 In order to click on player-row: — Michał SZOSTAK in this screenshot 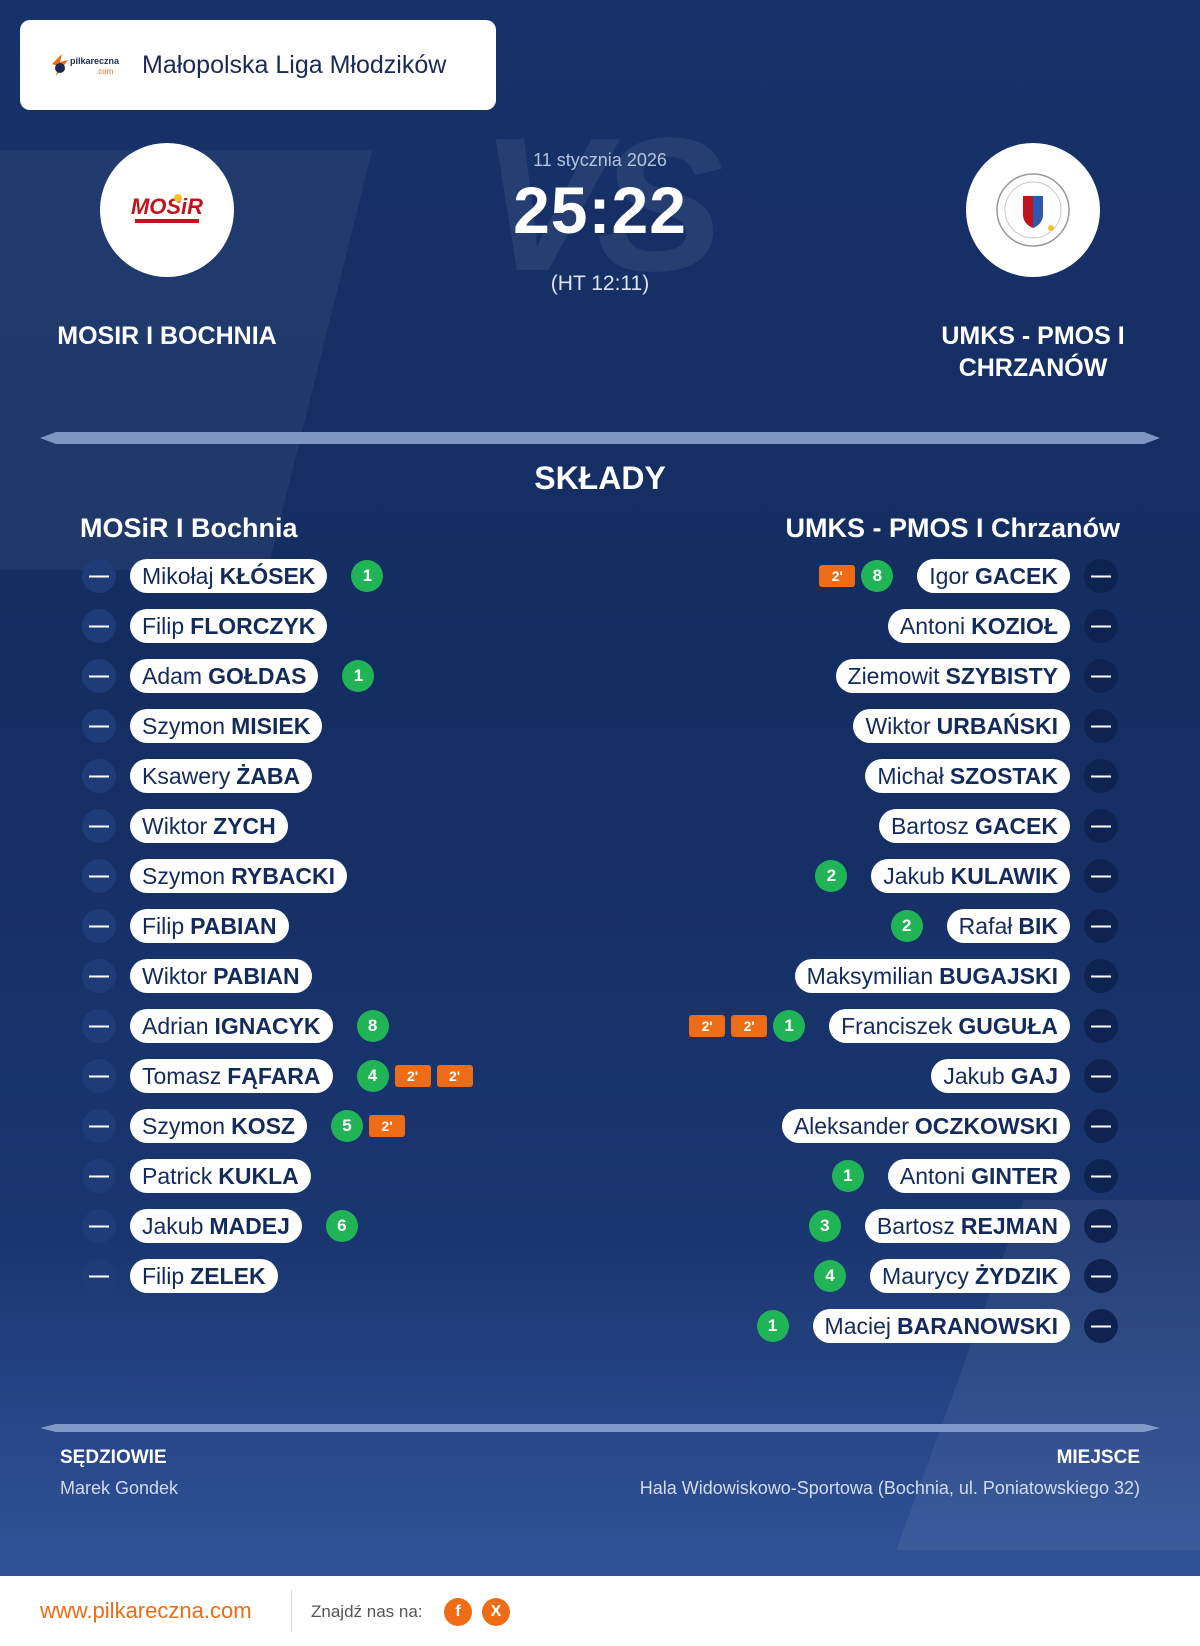, I will do `click(991, 776)`.